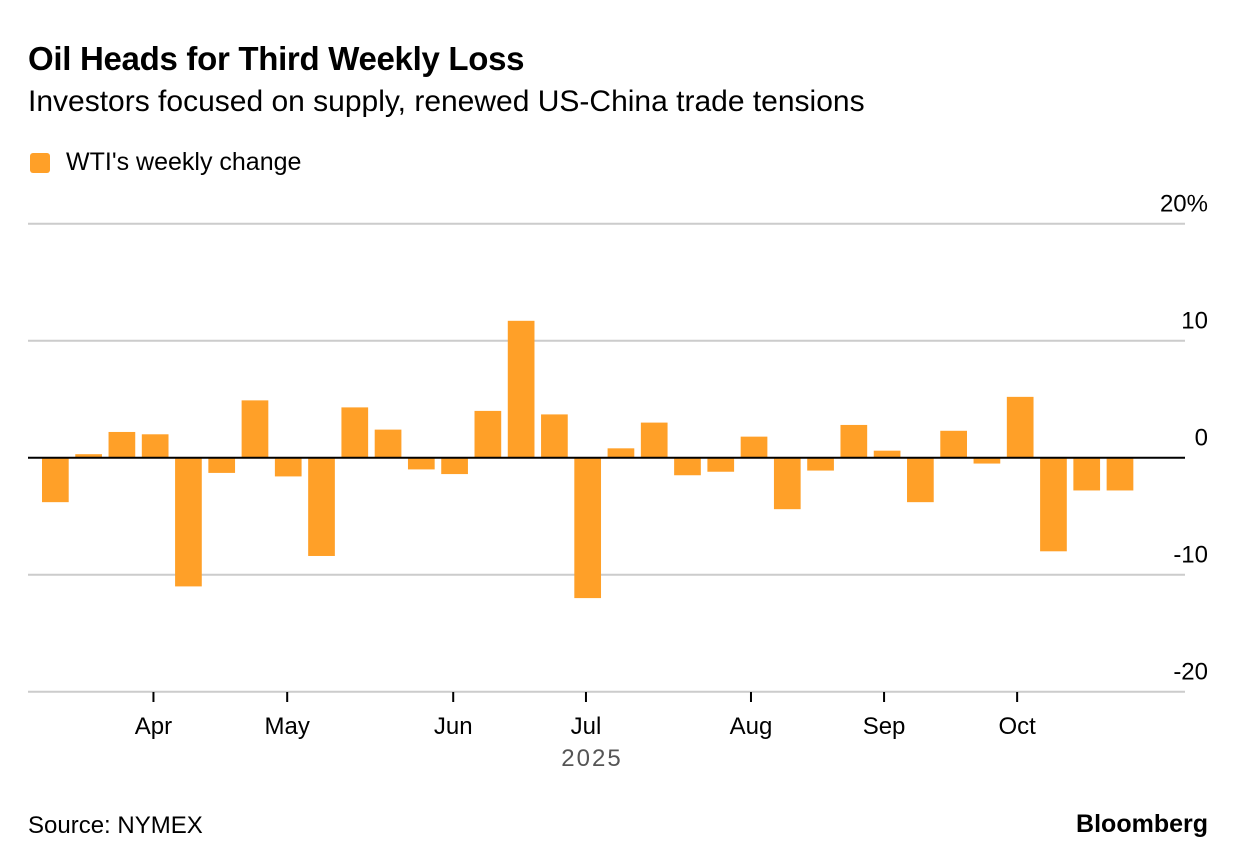 The width and height of the screenshot is (1237, 868). What do you see at coordinates (40, 162) in the screenshot?
I see `legend-swatch` at bounding box center [40, 162].